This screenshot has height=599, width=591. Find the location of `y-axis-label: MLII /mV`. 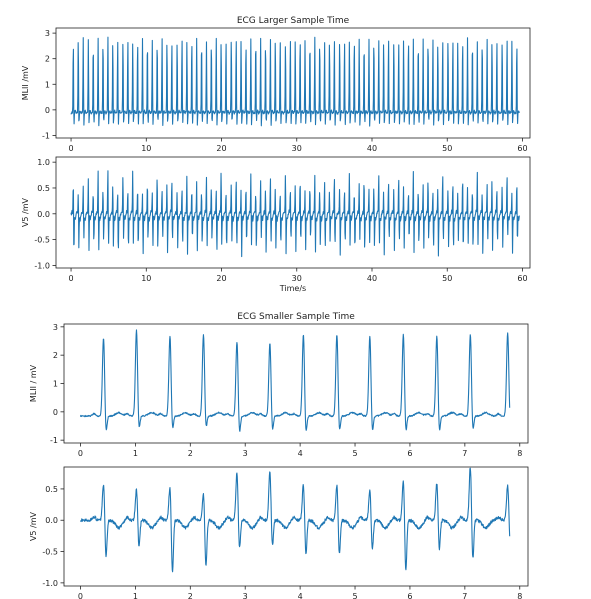

y-axis-label: MLII /mV is located at coordinates (25, 82).